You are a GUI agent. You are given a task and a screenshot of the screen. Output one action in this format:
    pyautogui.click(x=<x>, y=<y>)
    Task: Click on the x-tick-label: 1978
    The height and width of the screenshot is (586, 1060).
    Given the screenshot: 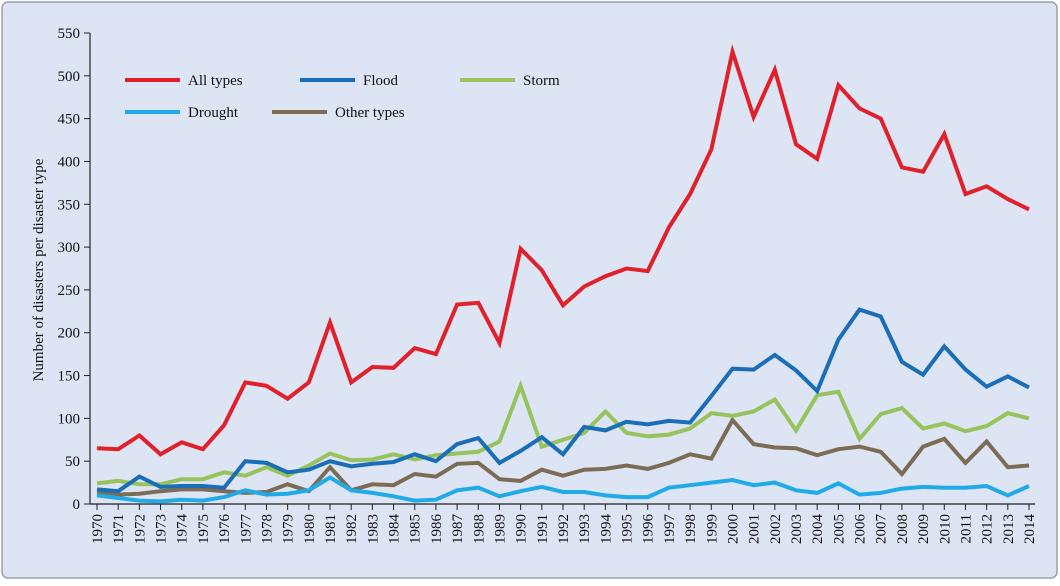 What is the action you would take?
    pyautogui.click(x=267, y=529)
    